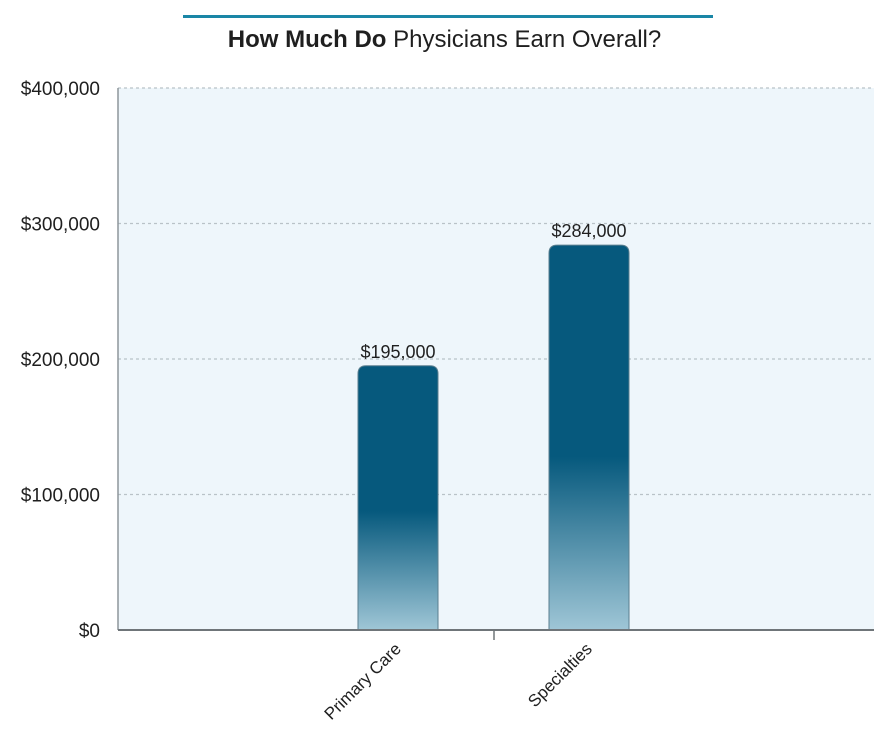  What do you see at coordinates (60, 89) in the screenshot?
I see `y-tick-label: $400,000` at bounding box center [60, 89].